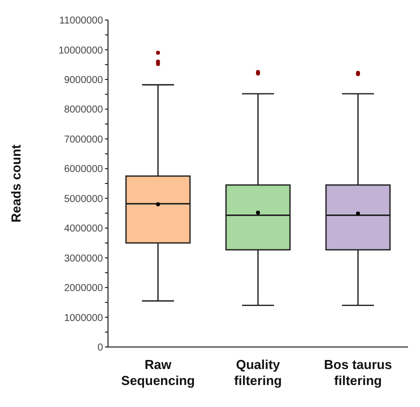  I want to click on x-tick-label: Raw Sequencing, so click(158, 372).